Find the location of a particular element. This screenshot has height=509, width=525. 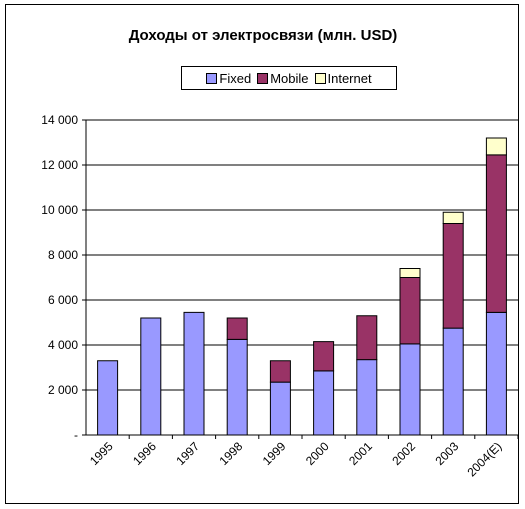

bar-fixed-1995 is located at coordinates (108, 398).